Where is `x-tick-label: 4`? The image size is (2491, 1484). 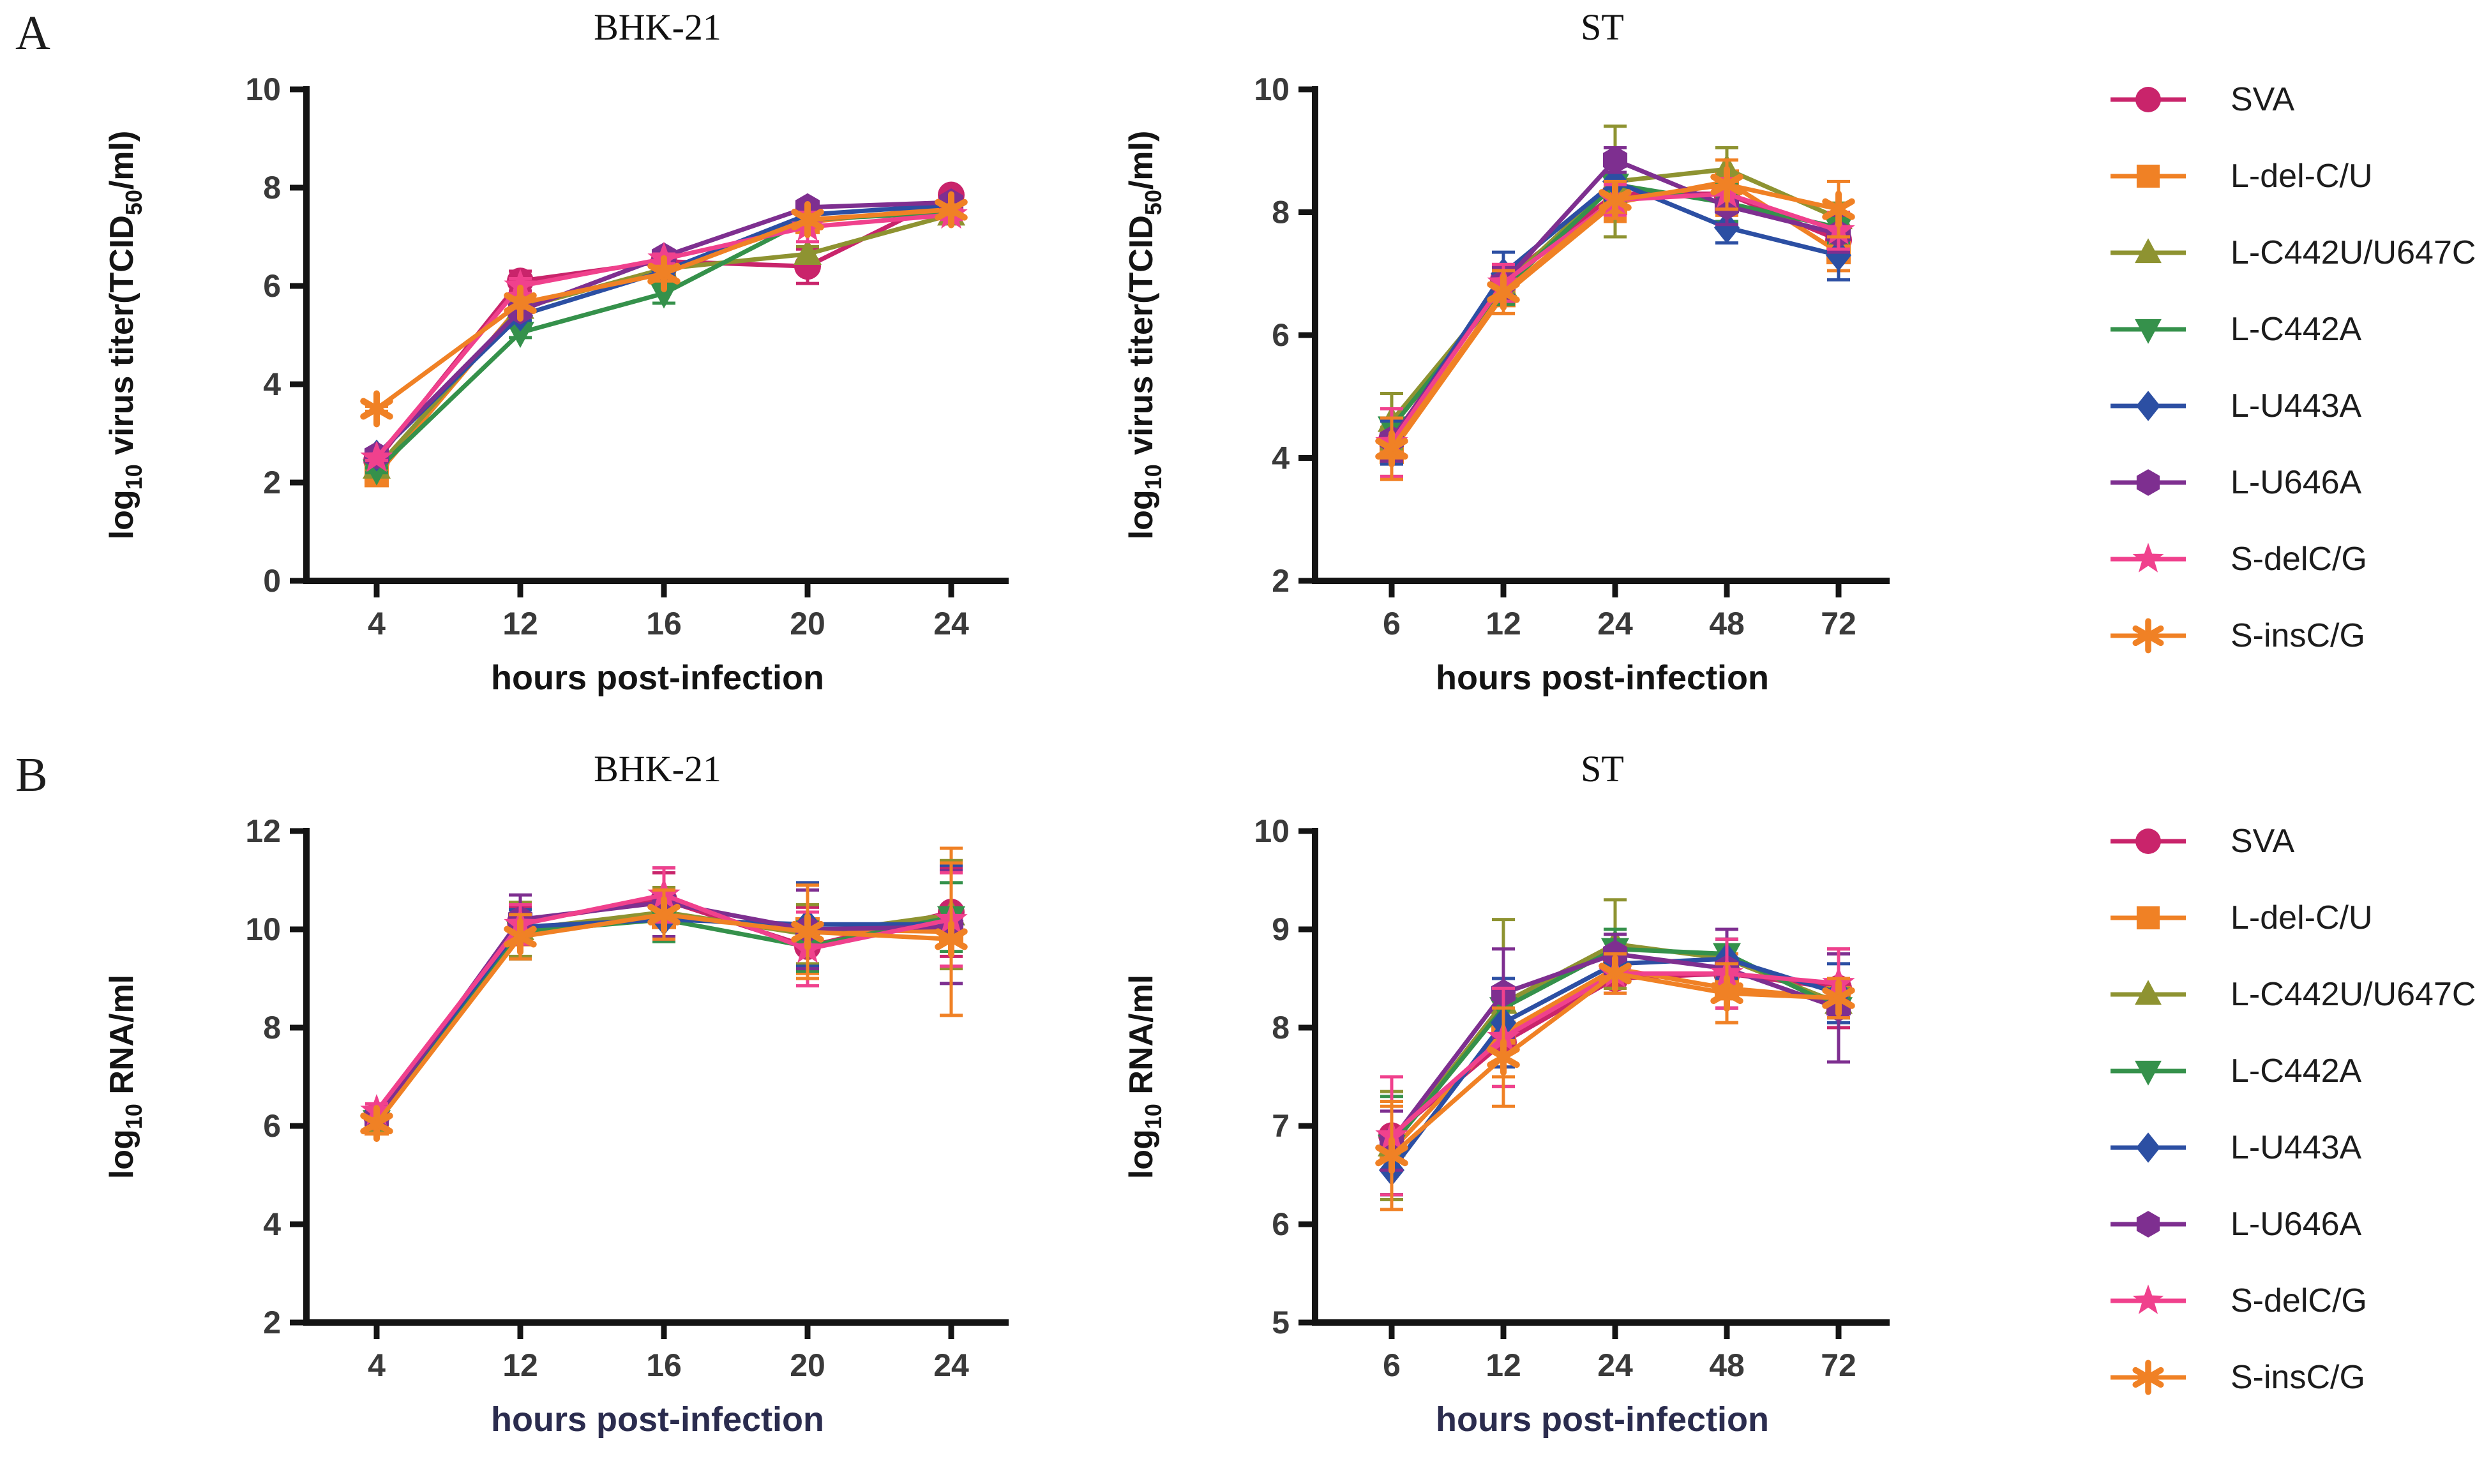 x-tick-label: 4 is located at coordinates (377, 623).